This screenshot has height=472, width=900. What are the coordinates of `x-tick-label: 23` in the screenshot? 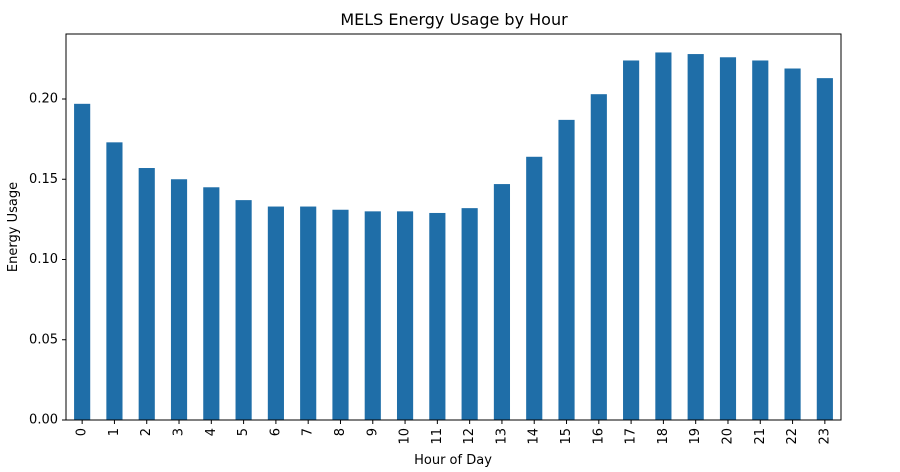 It's located at (824, 436).